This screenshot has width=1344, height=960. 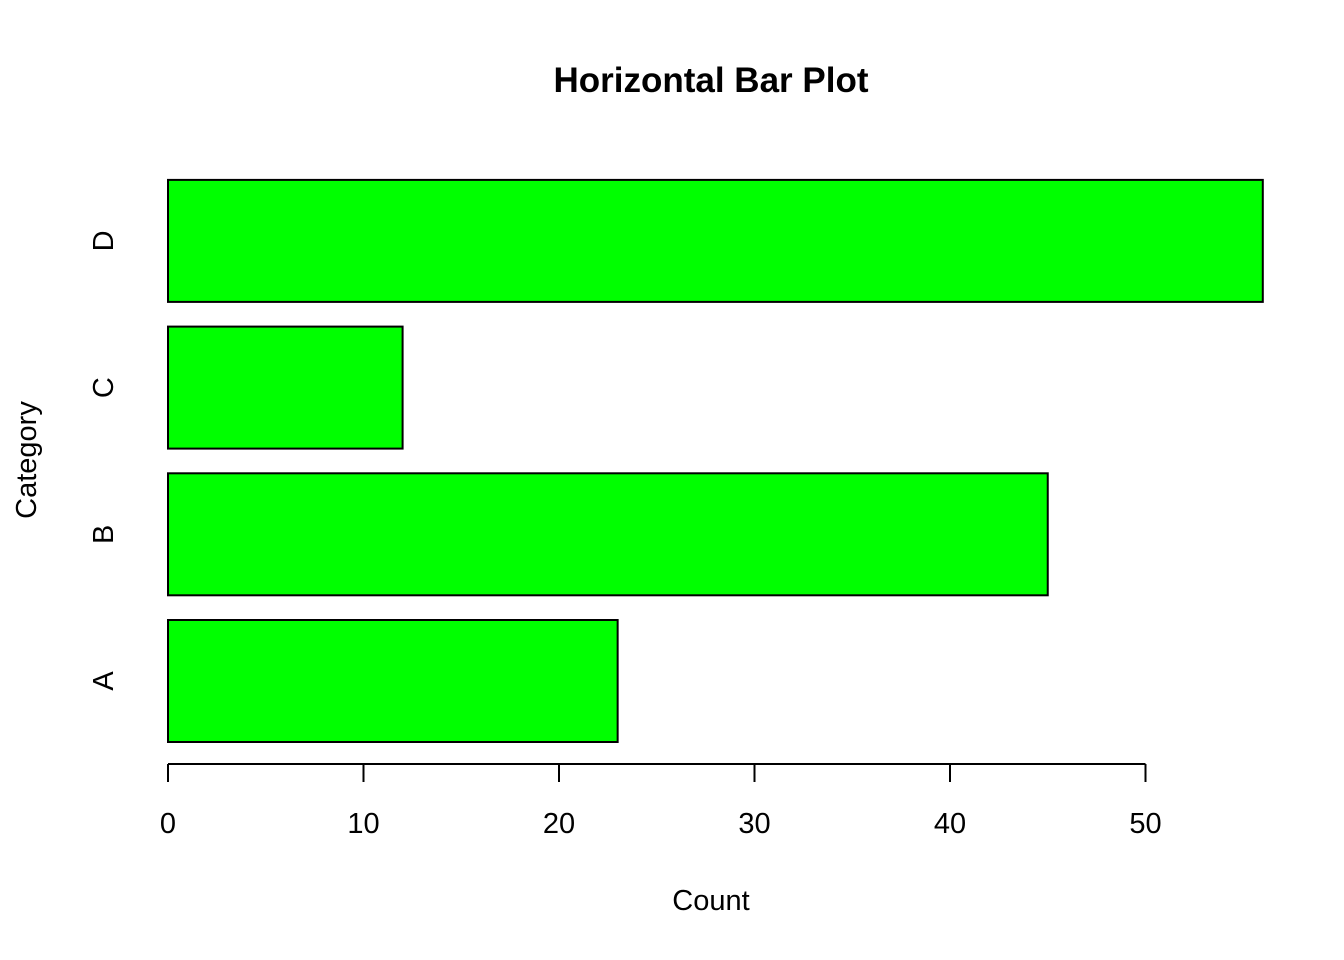 What do you see at coordinates (363, 824) in the screenshot?
I see `x-tick-label: 10` at bounding box center [363, 824].